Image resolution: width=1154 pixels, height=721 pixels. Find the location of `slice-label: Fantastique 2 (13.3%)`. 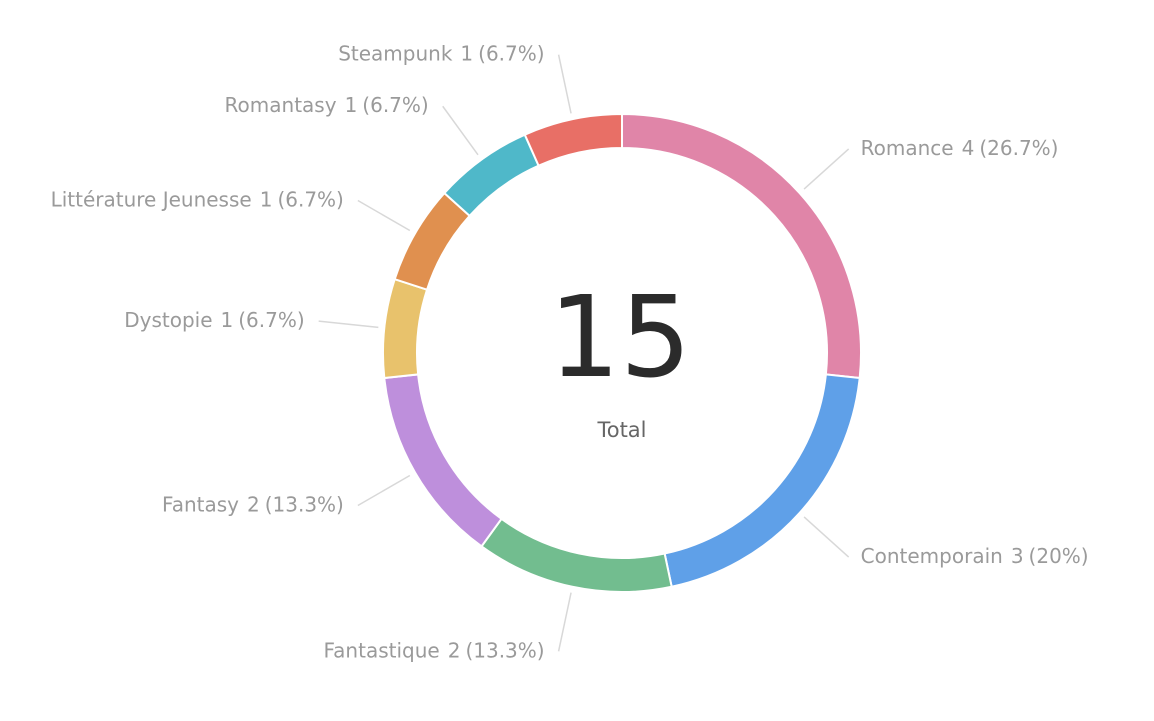

slice-label: Fantastique 2 (13.3%) is located at coordinates (434, 650).